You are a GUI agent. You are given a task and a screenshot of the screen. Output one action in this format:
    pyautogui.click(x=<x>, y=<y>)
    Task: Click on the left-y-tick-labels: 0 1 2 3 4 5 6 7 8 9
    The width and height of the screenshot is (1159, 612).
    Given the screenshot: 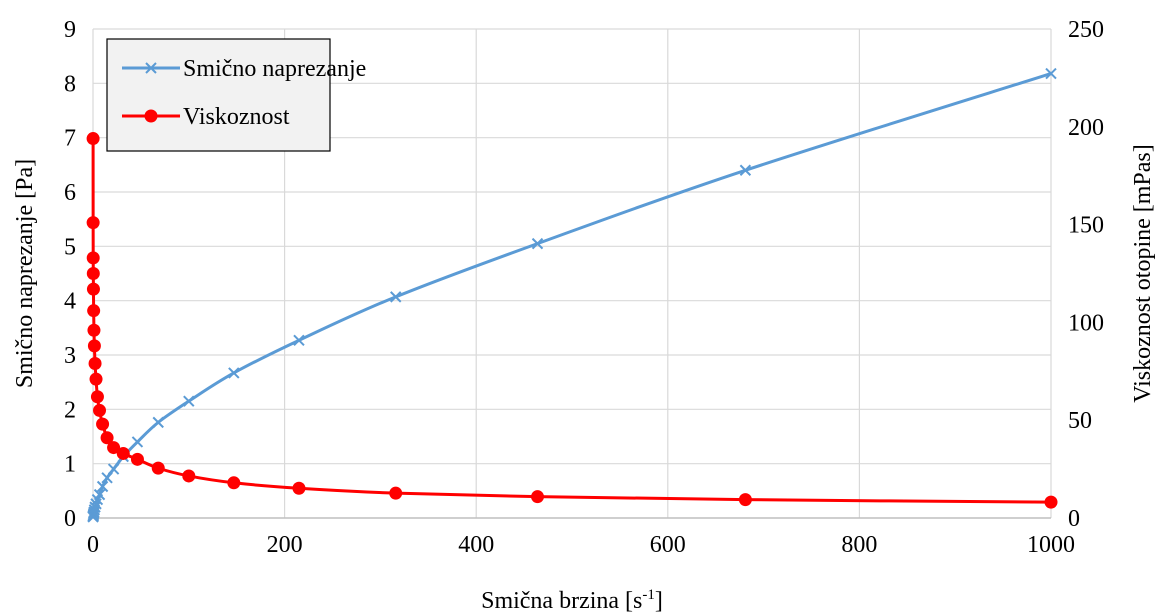 What is the action you would take?
    pyautogui.click(x=70, y=274)
    